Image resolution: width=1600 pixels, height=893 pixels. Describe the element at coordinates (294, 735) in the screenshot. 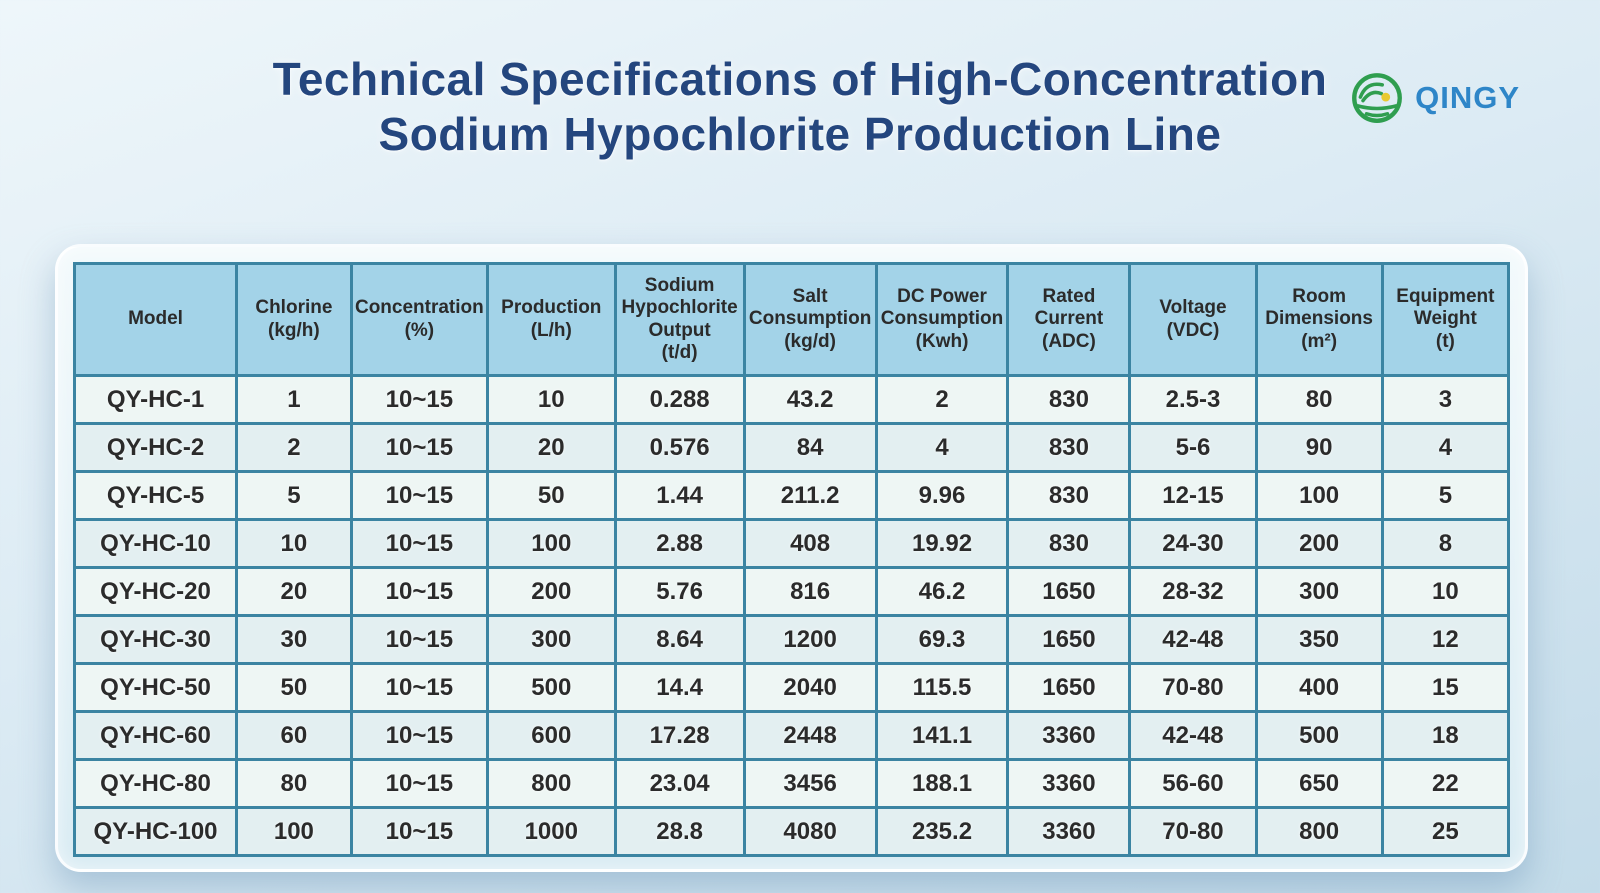

I see `chlorine-cell: 60` at that location.